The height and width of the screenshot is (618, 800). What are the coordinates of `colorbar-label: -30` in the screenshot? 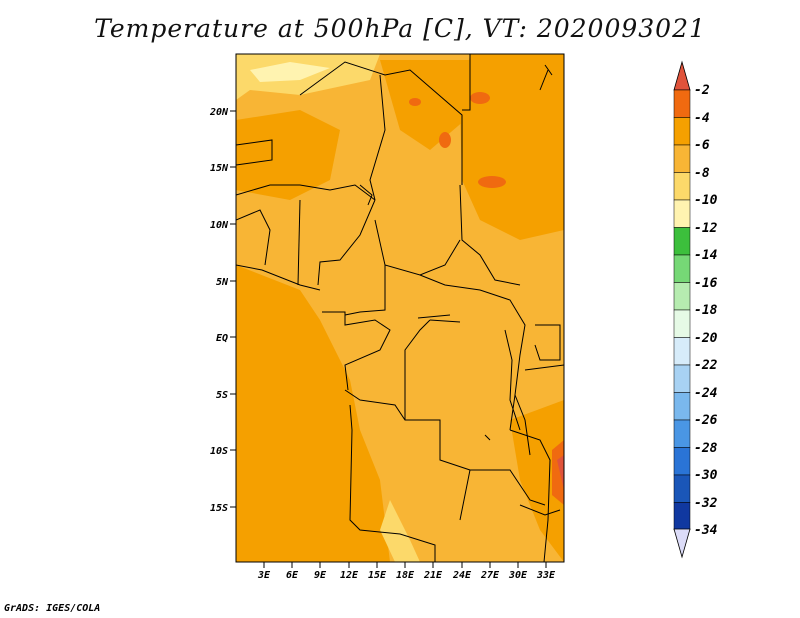 It's located at (706, 475).